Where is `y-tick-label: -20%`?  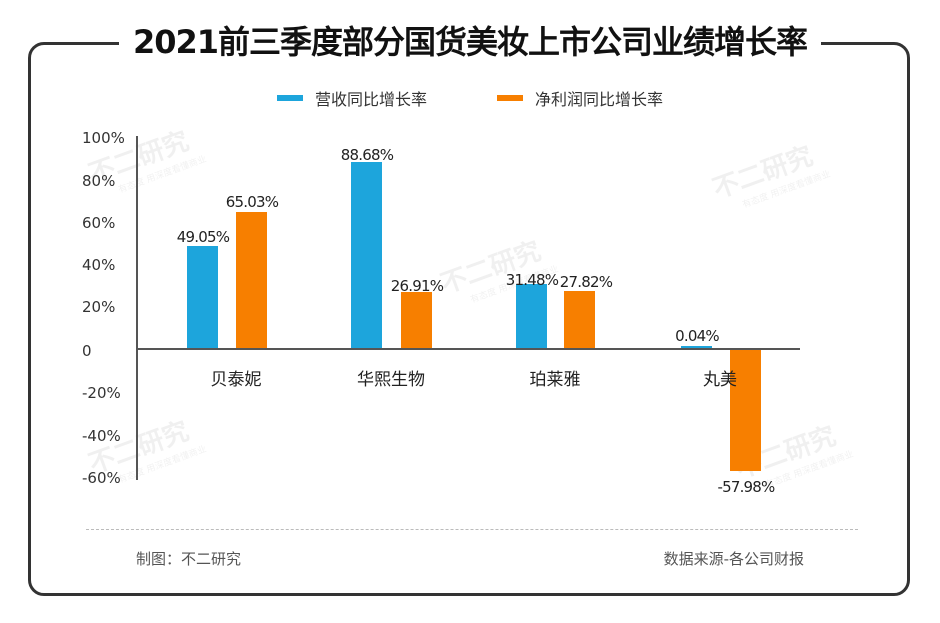 y-tick-label: -20% is located at coordinates (101, 393).